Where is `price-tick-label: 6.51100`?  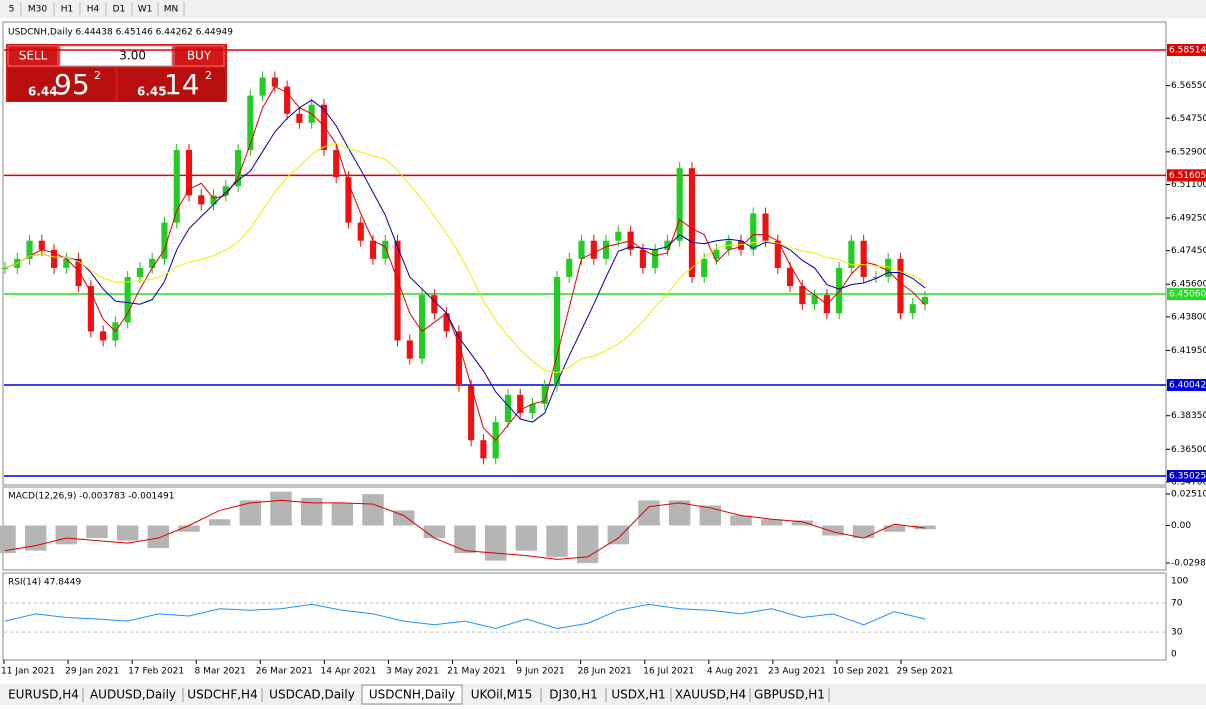 price-tick-label: 6.51100 is located at coordinates (1188, 185).